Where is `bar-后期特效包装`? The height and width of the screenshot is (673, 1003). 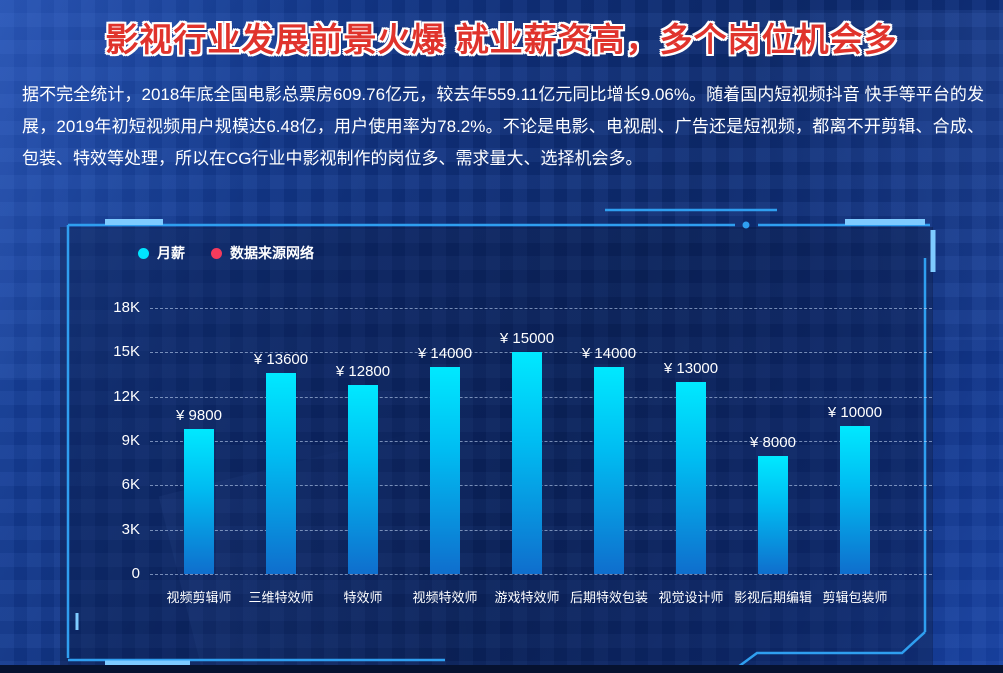 bar-后期特效包装 is located at coordinates (609, 470).